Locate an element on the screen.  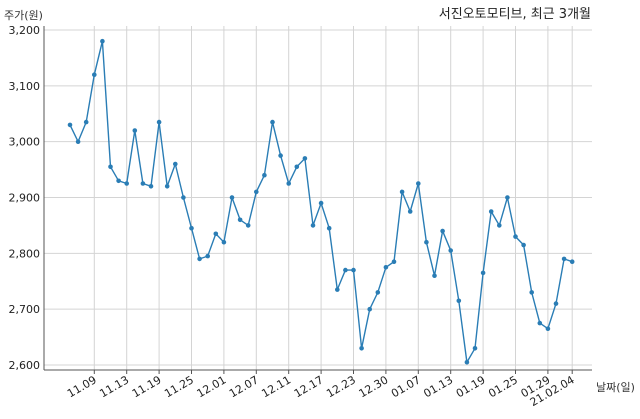
y-tick-labels: 2,600 2,700 2,800 2,900 3,000 3,100 3,200 is located at coordinates (25, 198).